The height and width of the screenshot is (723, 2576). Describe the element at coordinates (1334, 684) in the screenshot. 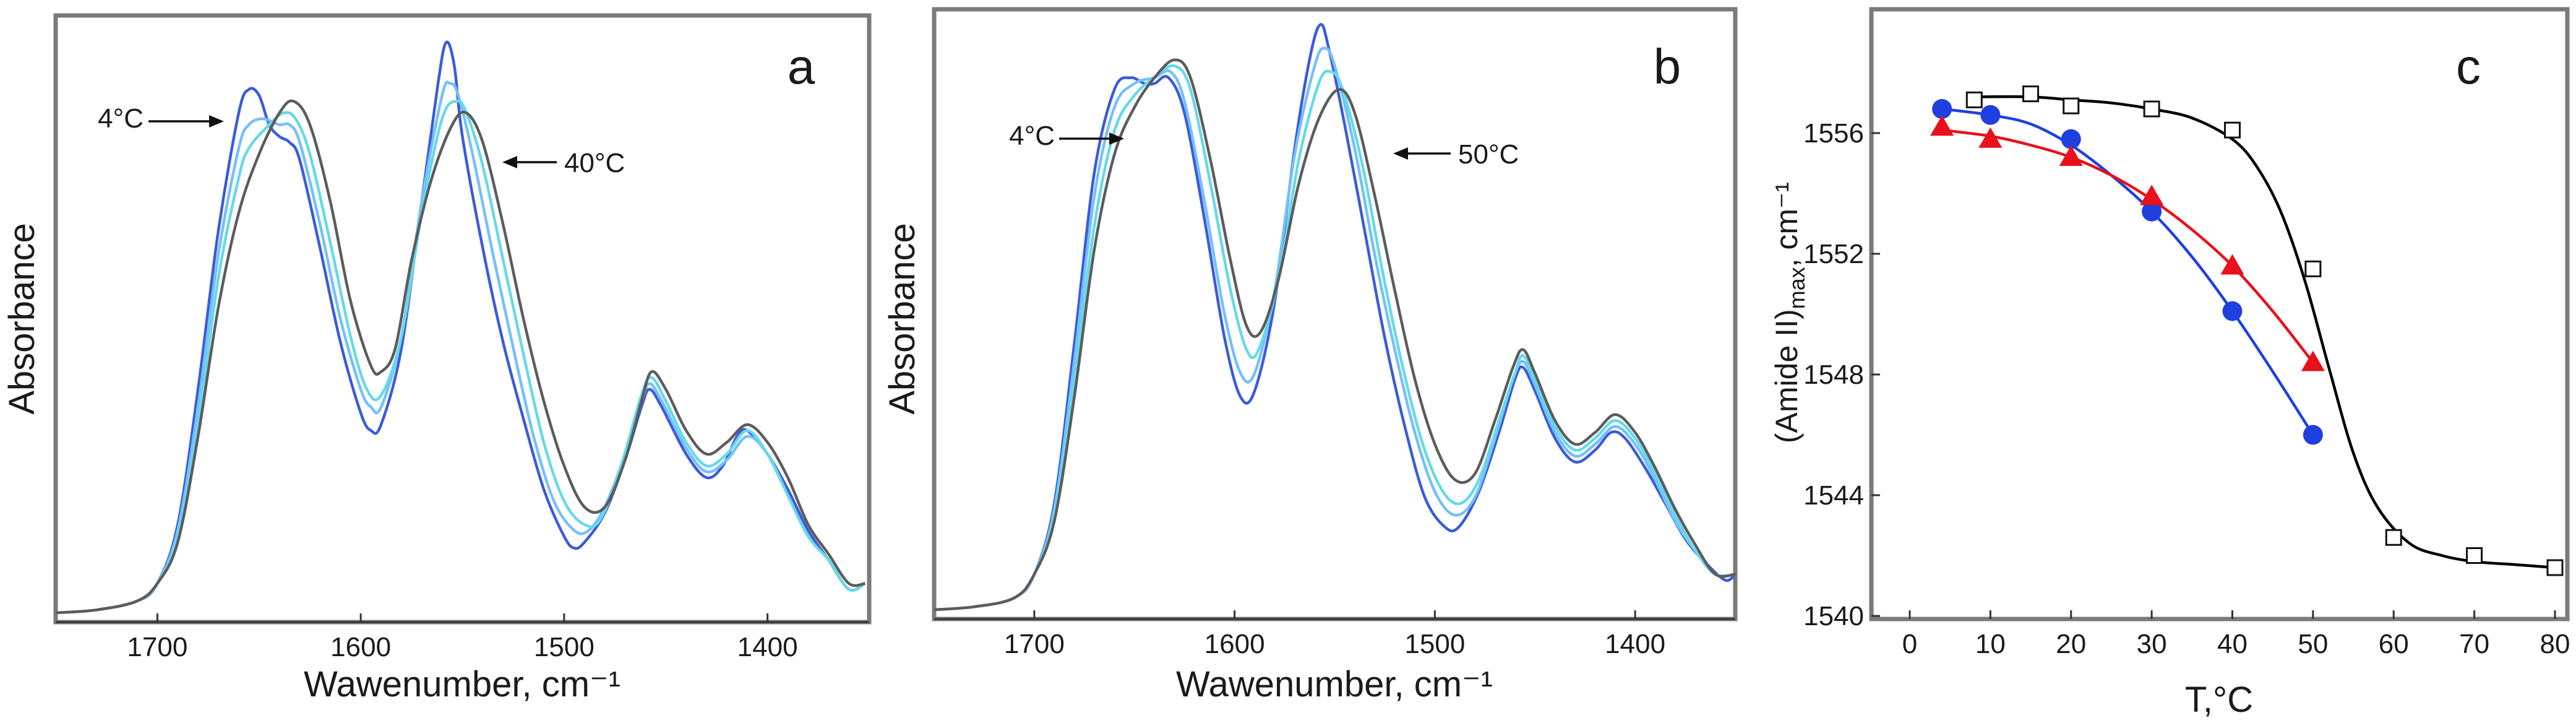

I see `panel-b-x-axis-title: Wawenumber, cm⁻¹` at that location.